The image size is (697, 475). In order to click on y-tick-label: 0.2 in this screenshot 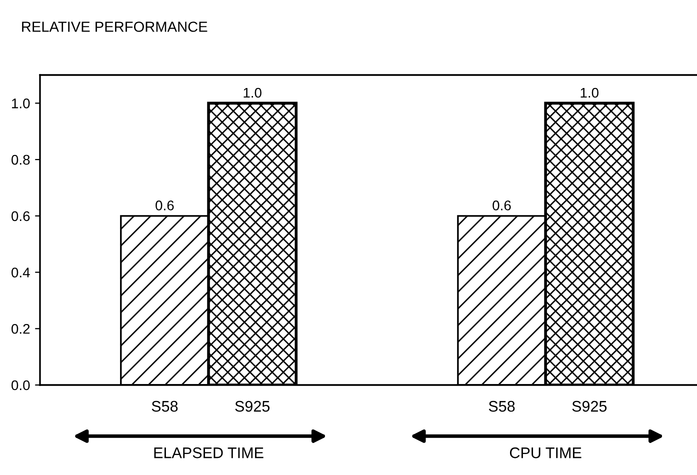, I will do `click(21, 329)`.